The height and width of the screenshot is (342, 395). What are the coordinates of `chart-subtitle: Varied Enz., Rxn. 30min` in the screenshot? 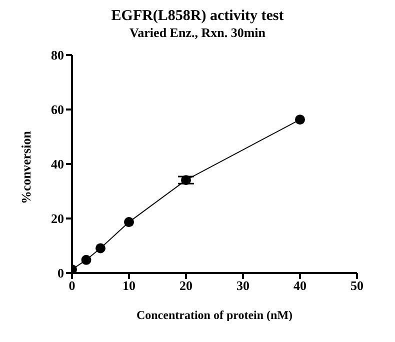 It's located at (197, 33).